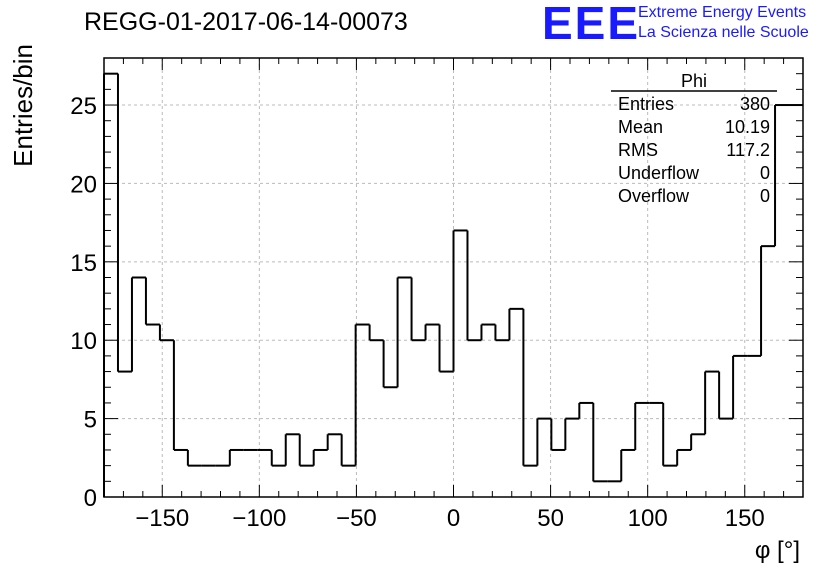 The height and width of the screenshot is (572, 836). I want to click on stats-row-value: 380, so click(755, 104).